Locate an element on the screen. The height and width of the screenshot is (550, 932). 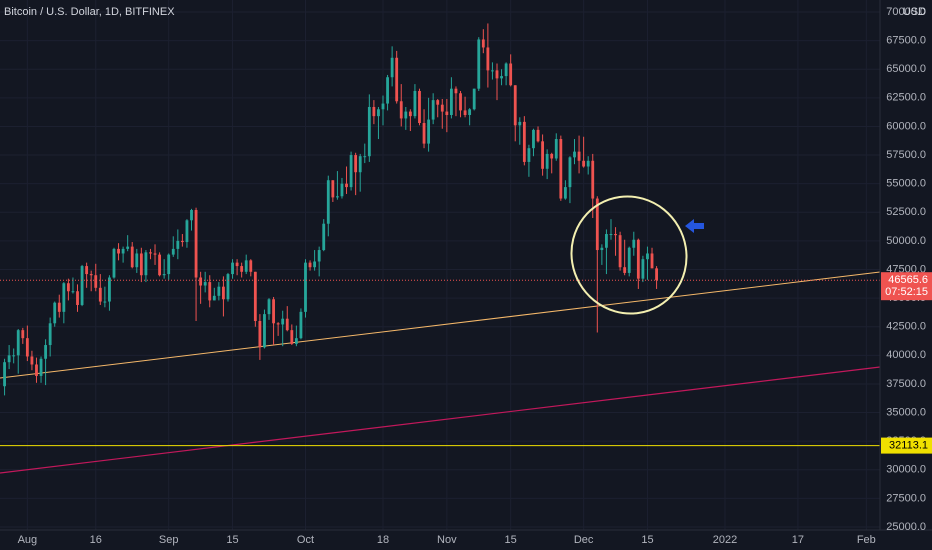
y-tick-label: 57500.0 is located at coordinates (906, 155).